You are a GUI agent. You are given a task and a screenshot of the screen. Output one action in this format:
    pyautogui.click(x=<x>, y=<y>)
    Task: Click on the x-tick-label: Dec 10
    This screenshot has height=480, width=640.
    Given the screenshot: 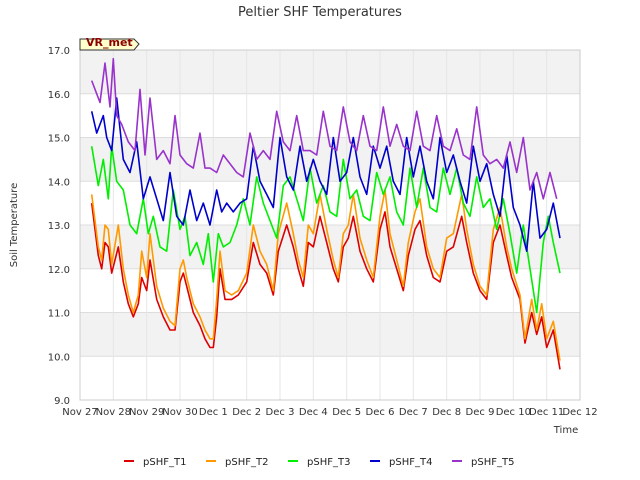 What is the action you would take?
    pyautogui.click(x=513, y=412)
    